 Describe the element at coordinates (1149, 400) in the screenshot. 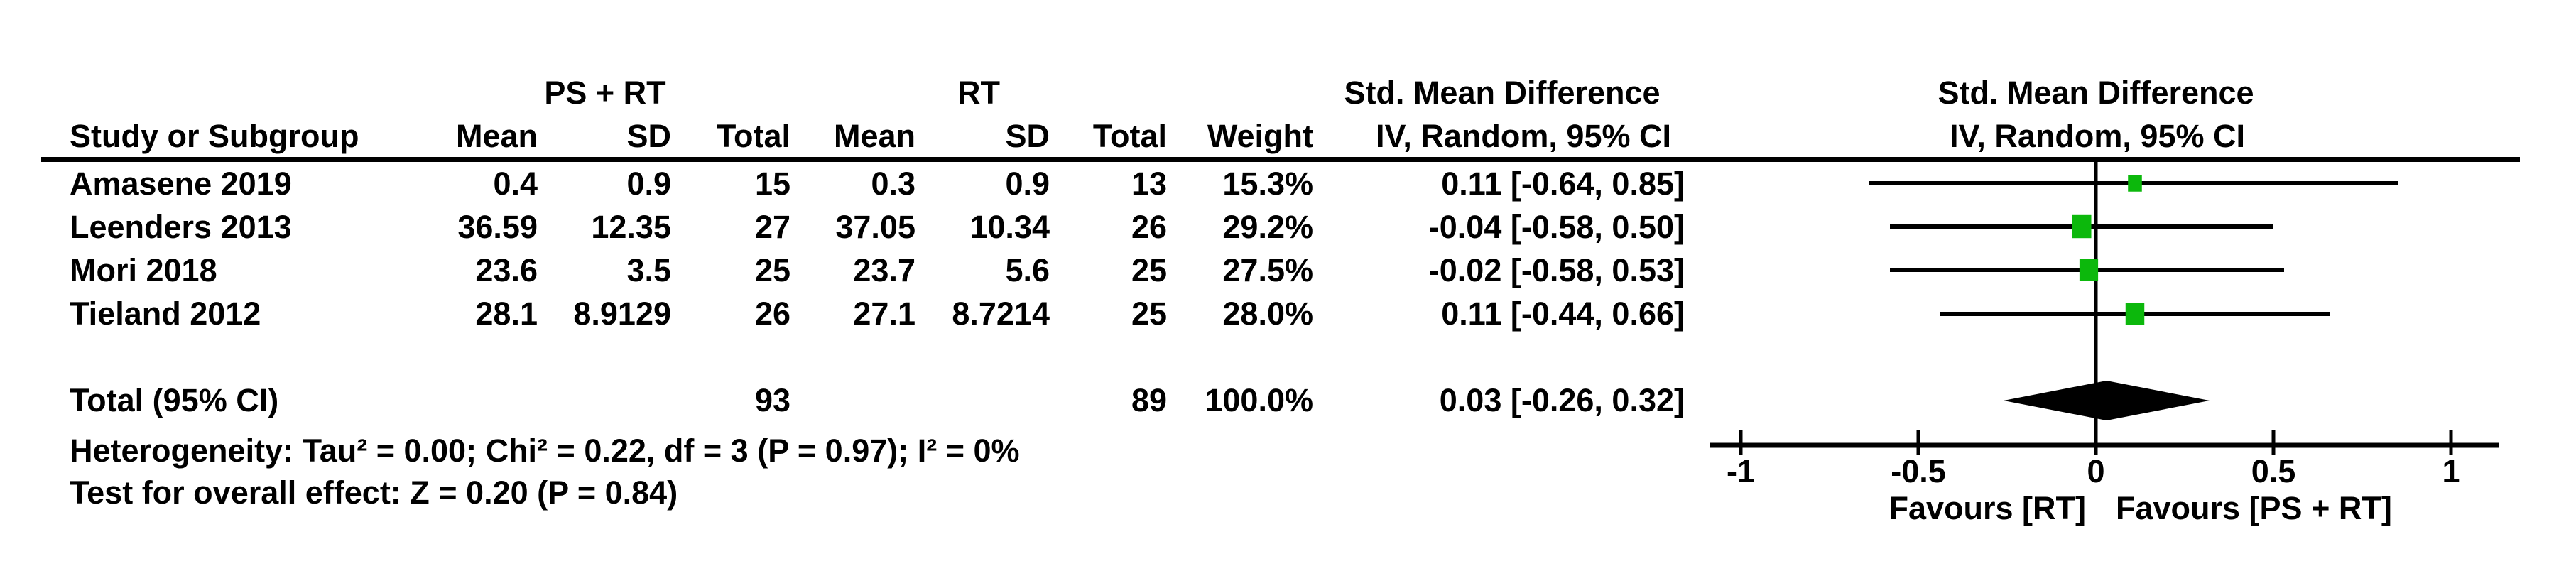

I see `total-n-rt: 89` at that location.